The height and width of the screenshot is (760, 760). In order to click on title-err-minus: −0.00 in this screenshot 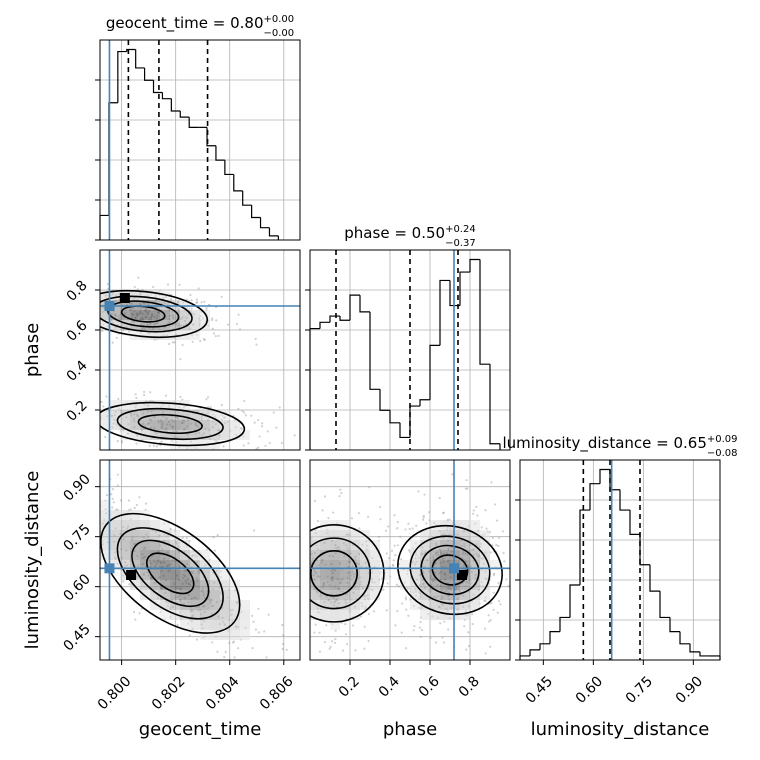, I will do `click(279, 33)`.